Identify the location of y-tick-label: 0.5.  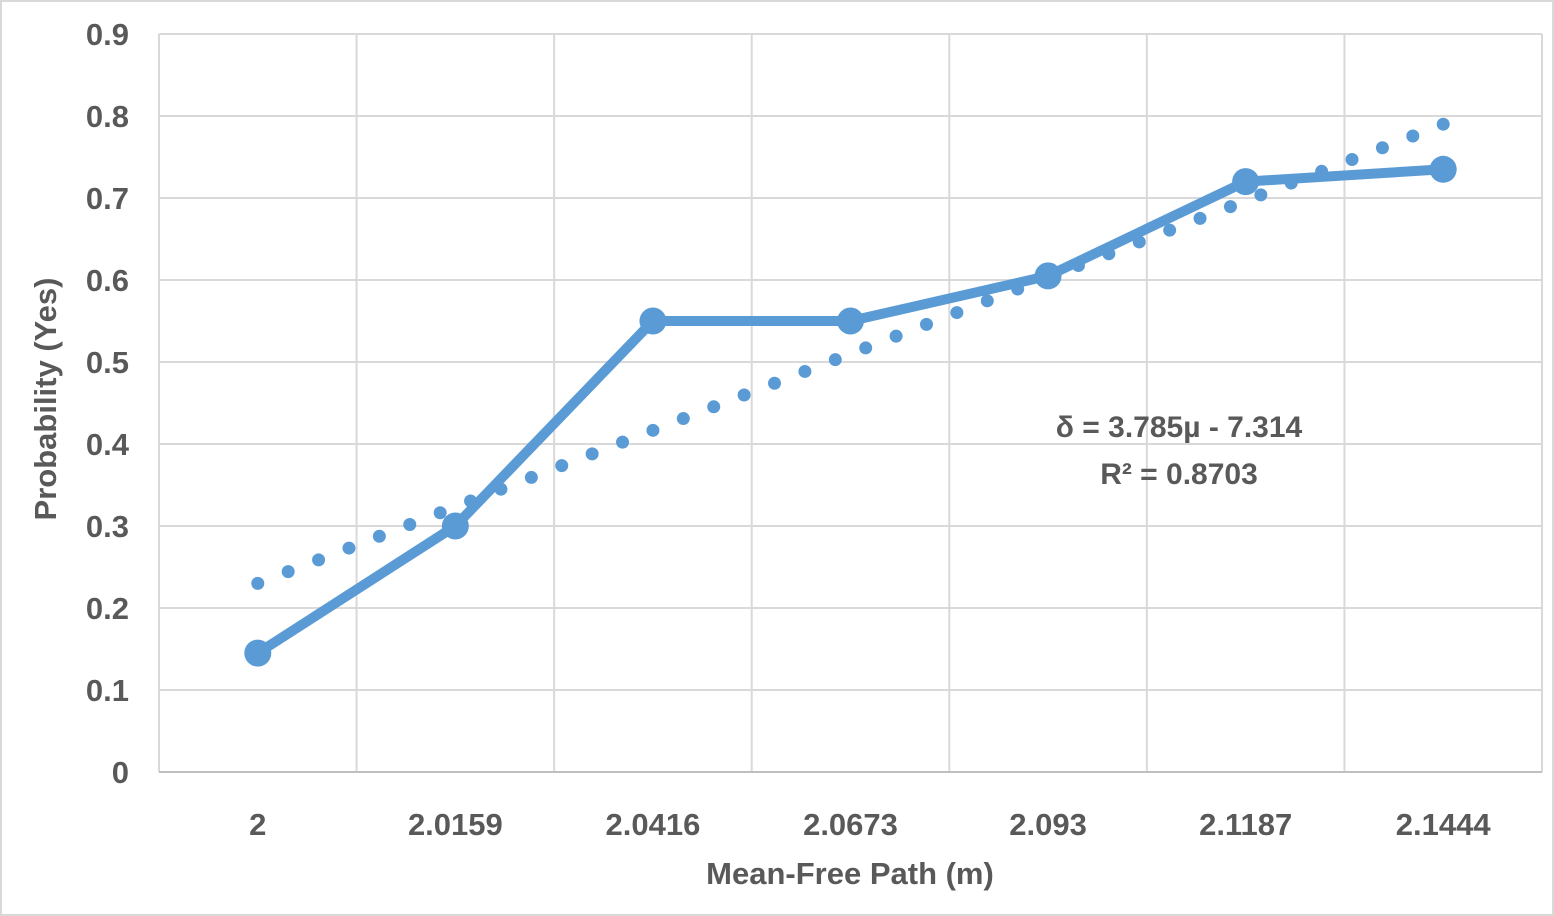
(107, 362).